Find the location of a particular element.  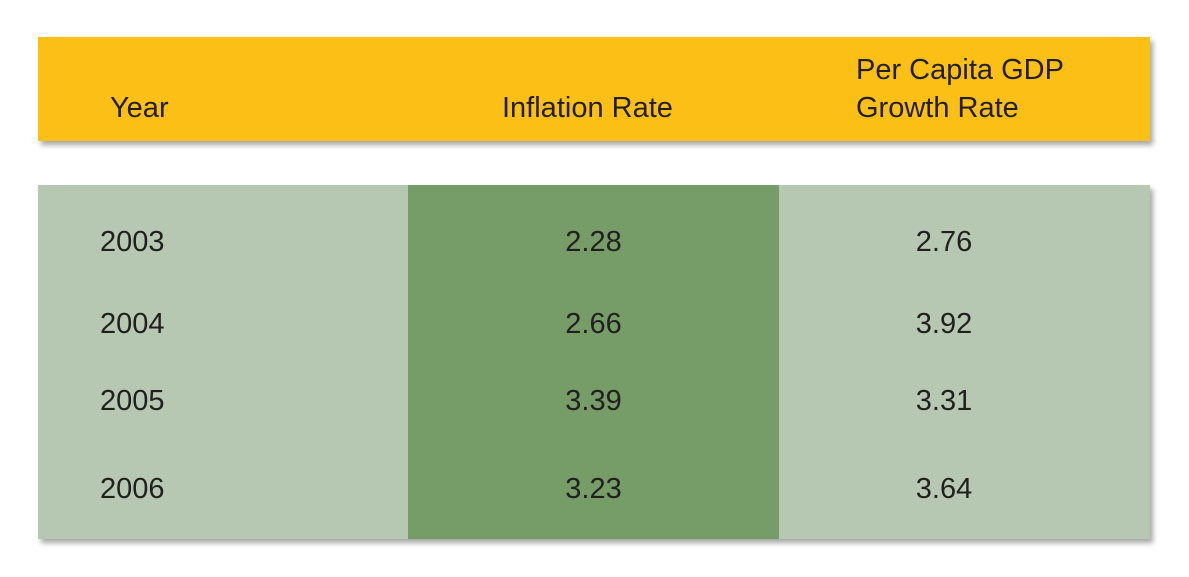

table-row: 2005 3.39 3.31 is located at coordinates (594, 401).